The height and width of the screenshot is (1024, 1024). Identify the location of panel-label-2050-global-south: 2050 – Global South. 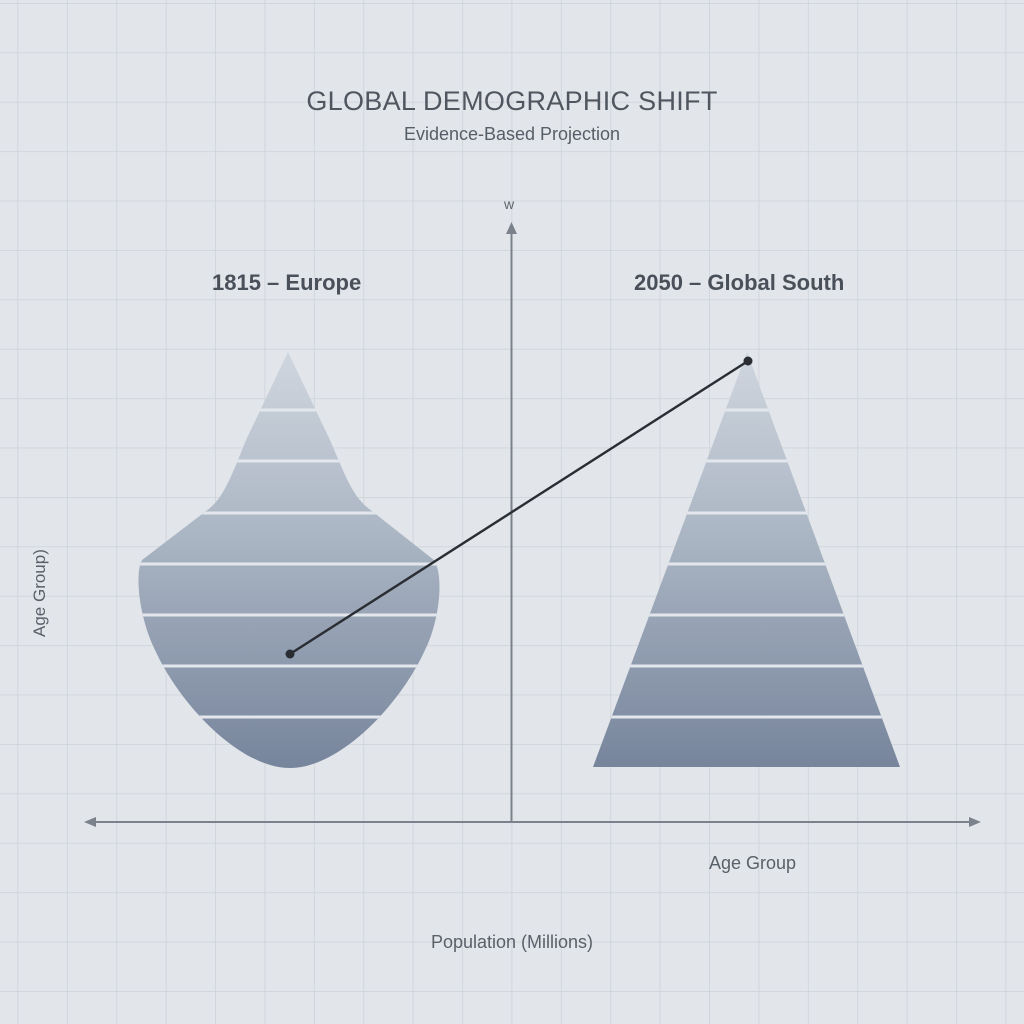
(739, 282).